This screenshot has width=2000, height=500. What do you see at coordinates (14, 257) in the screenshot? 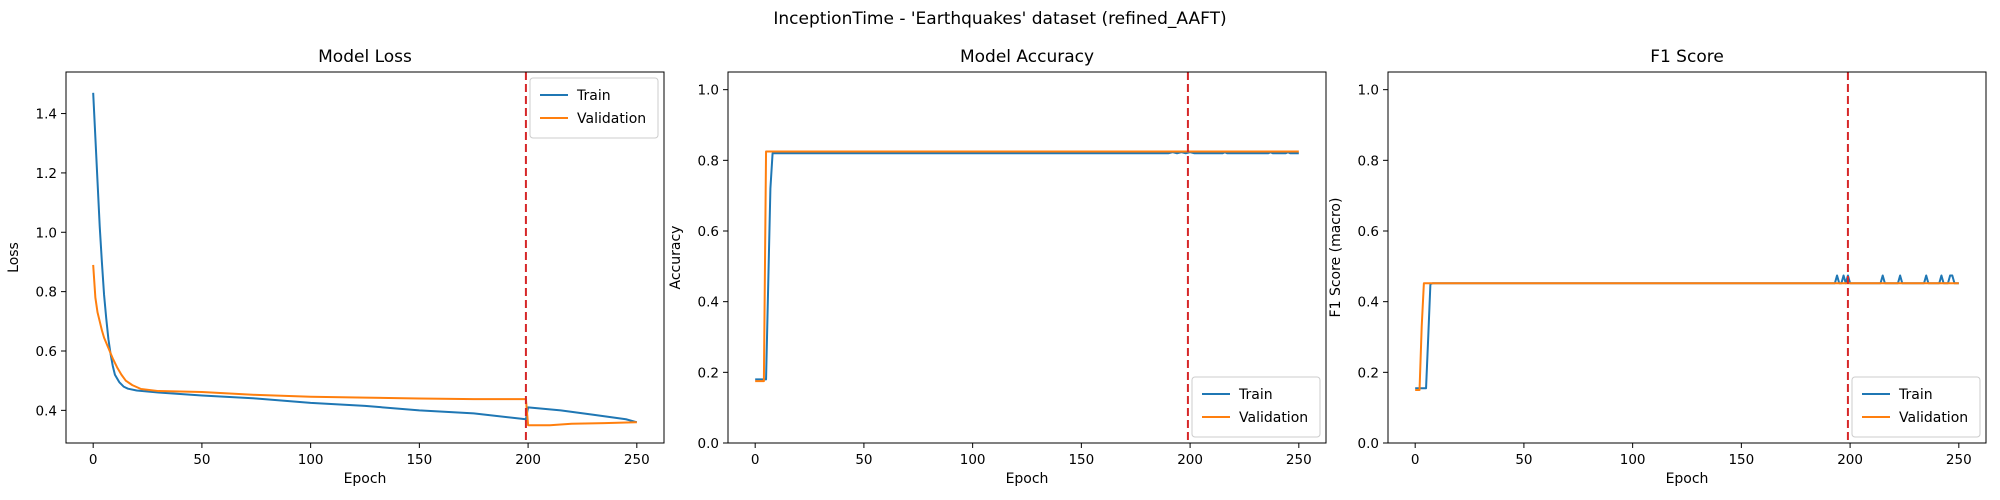
I see `y-axis-label: Loss` at bounding box center [14, 257].